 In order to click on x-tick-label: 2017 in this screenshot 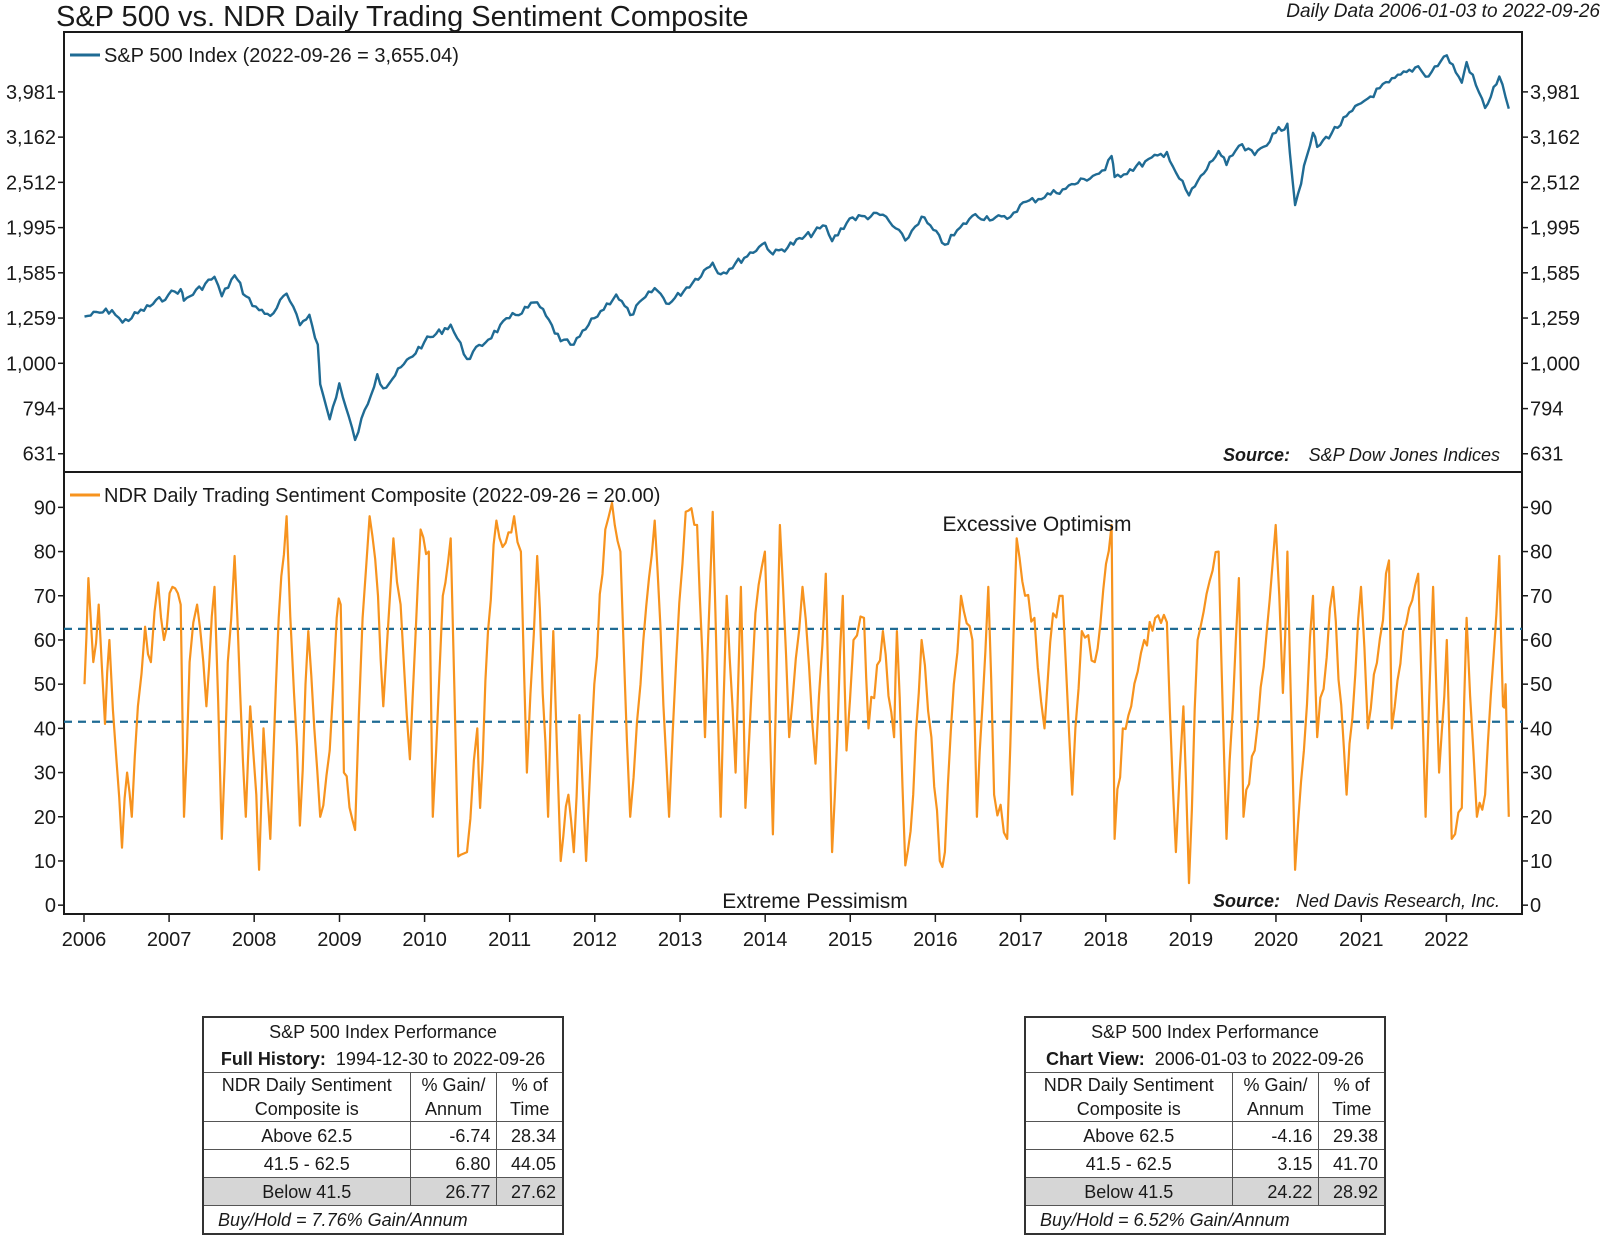, I will do `click(1020, 940)`.